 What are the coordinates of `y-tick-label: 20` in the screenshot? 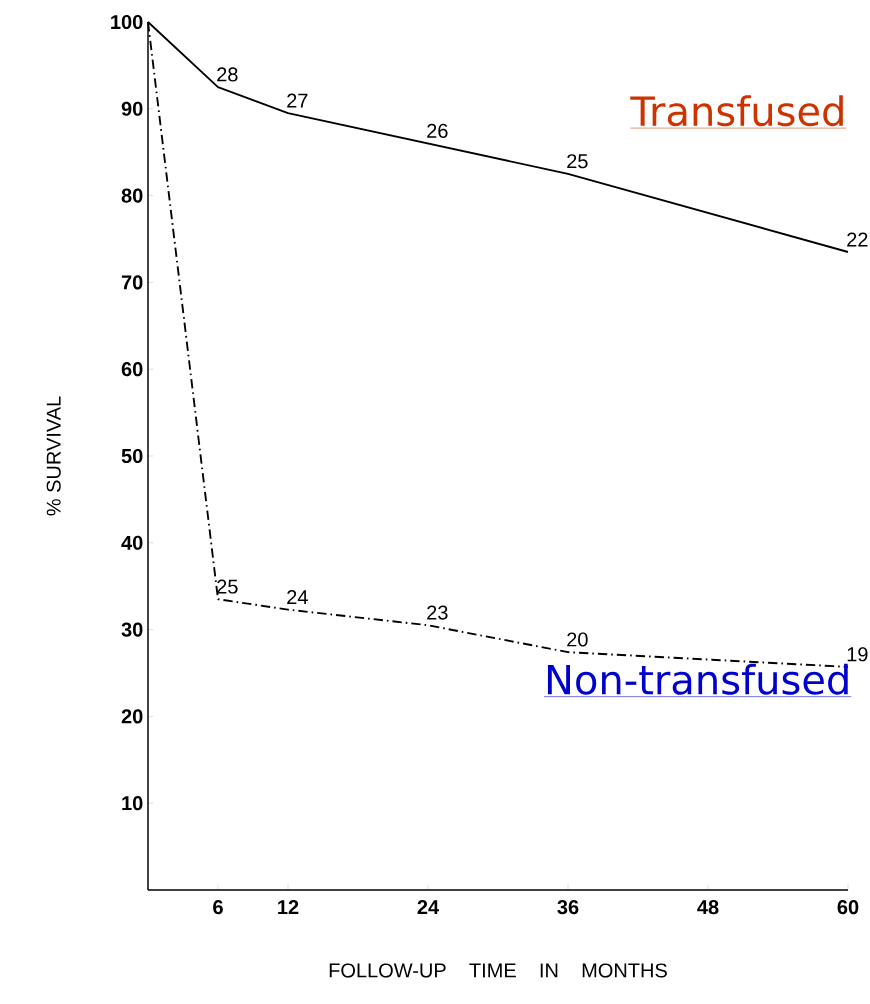 It's located at (132, 716).